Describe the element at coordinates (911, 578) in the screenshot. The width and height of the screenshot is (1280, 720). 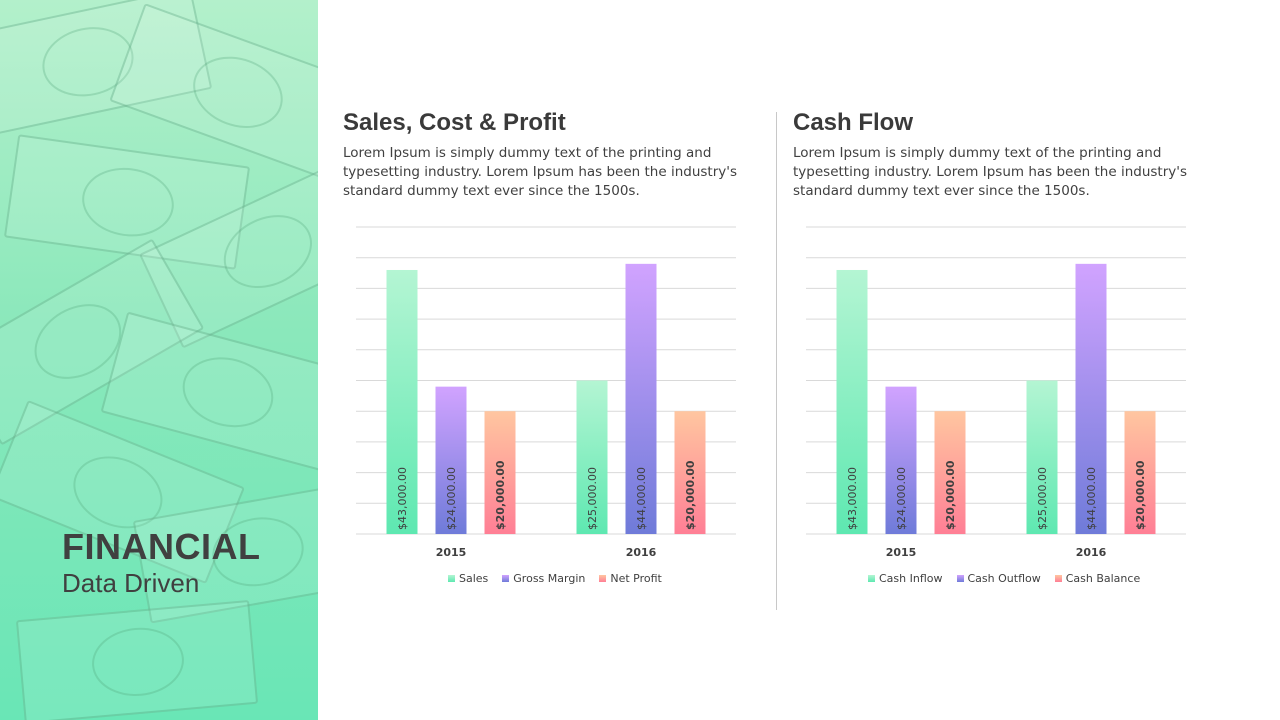
I see `legend-label: Cash Inflow` at that location.